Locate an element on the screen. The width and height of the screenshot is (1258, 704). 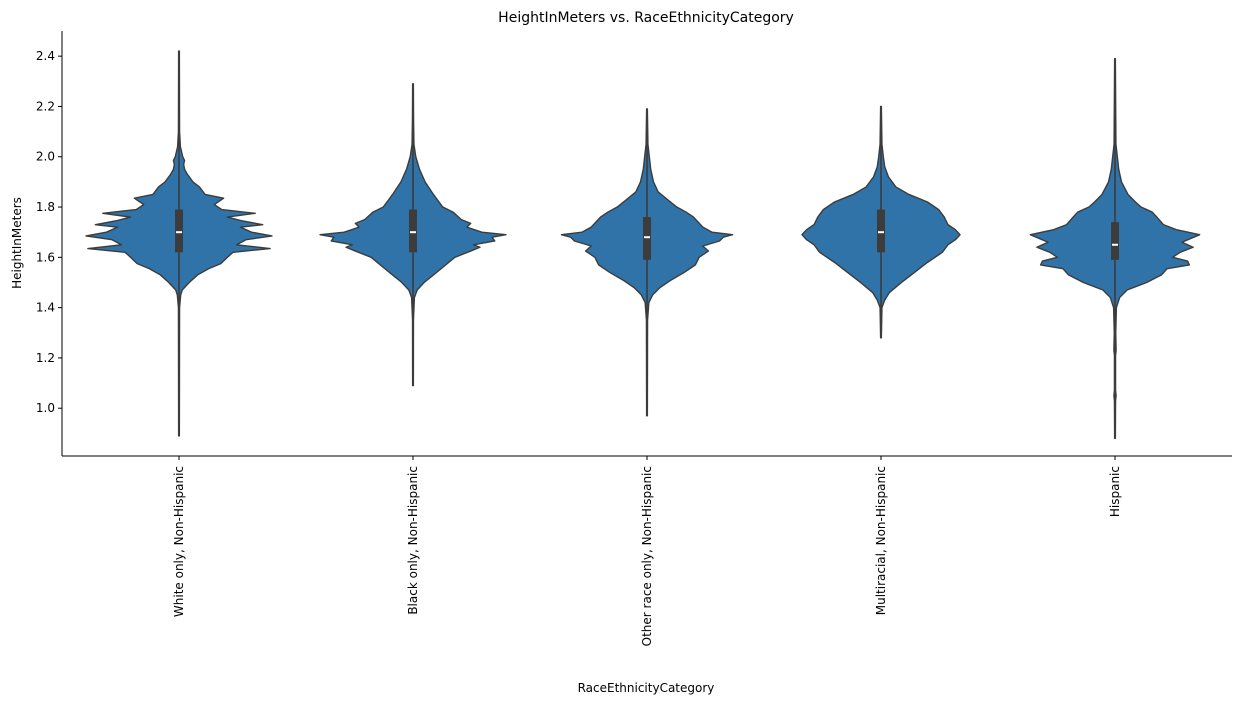
y-tick-label: 2.4 is located at coordinates (45, 56).